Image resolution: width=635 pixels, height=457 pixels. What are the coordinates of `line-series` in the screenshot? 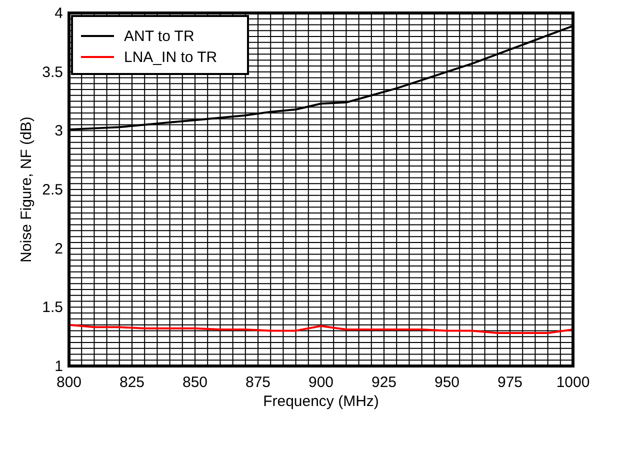 It's located at (321, 329).